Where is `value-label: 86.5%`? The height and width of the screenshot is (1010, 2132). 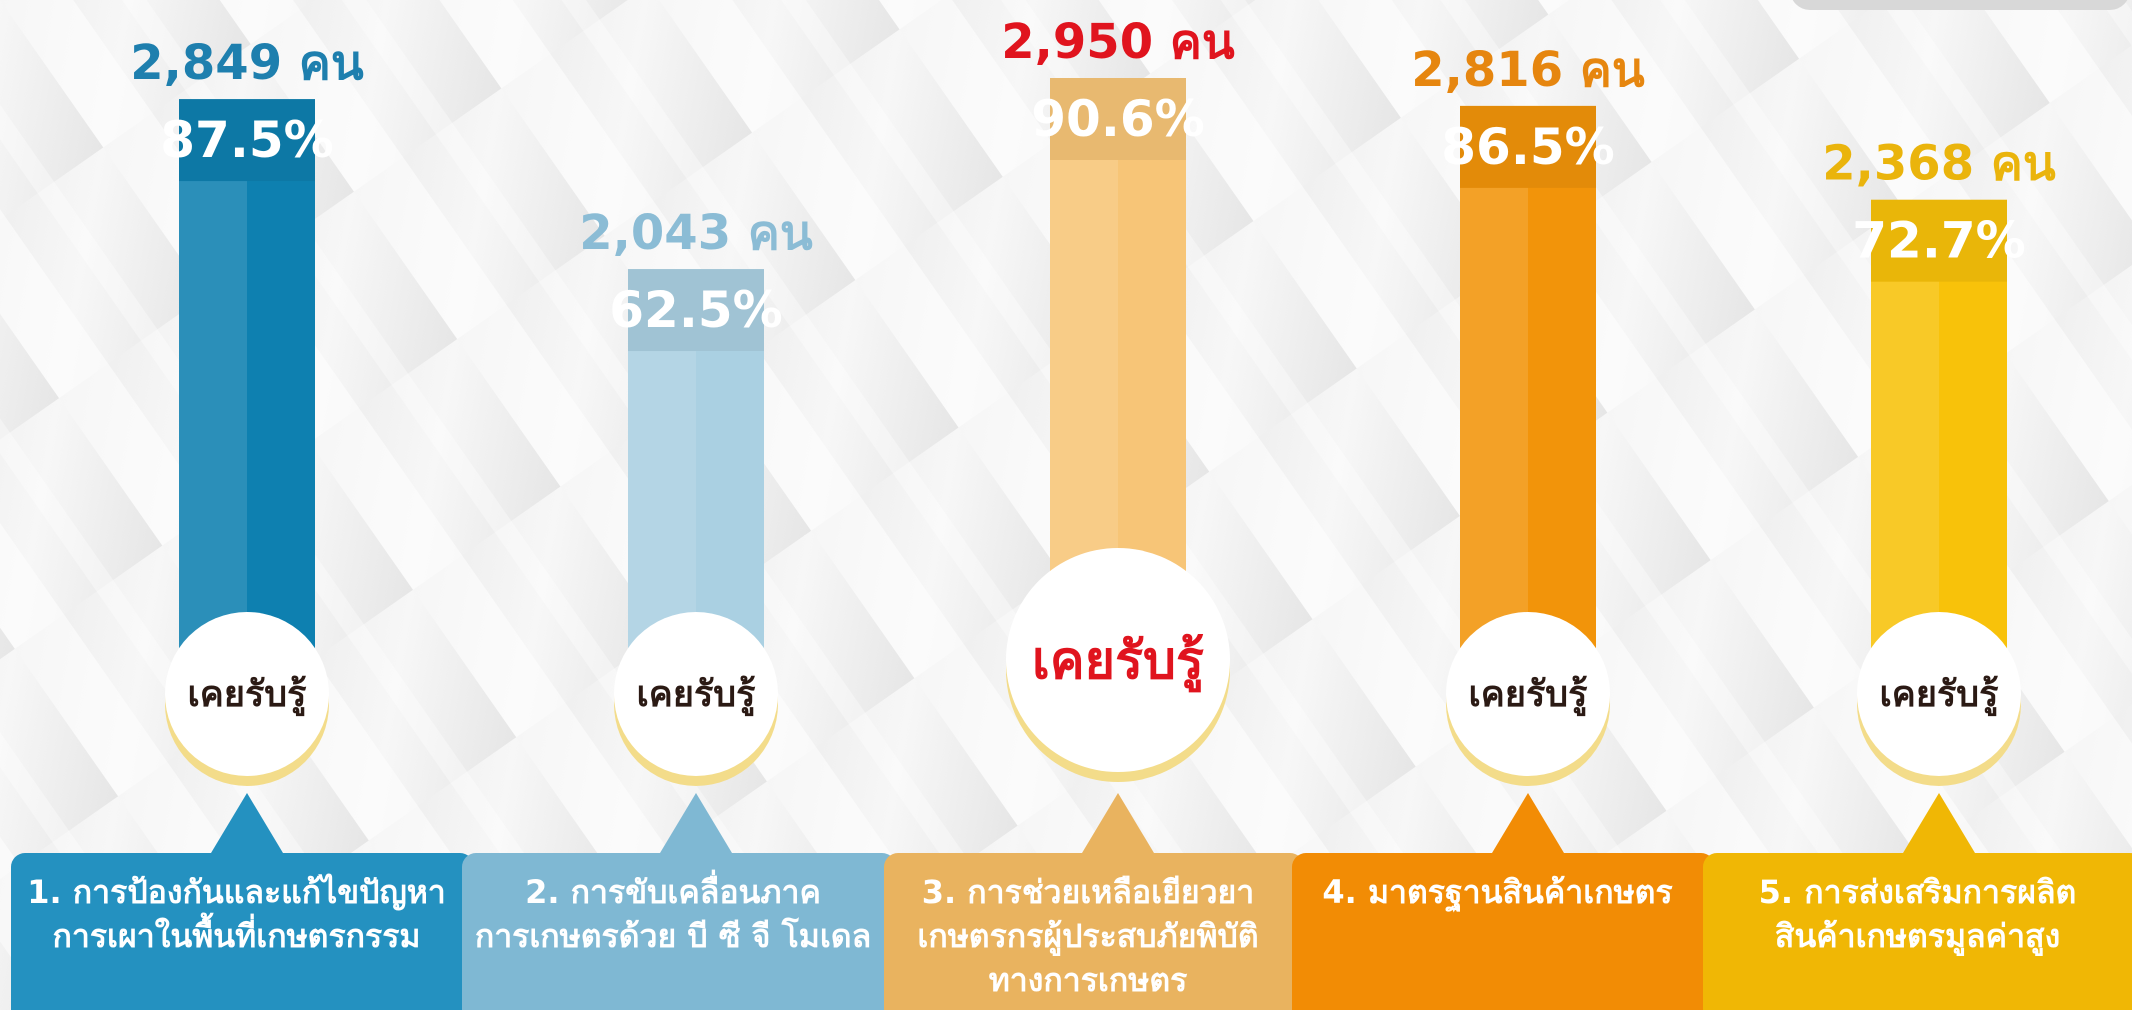
value-label: 86.5% is located at coordinates (1527, 147).